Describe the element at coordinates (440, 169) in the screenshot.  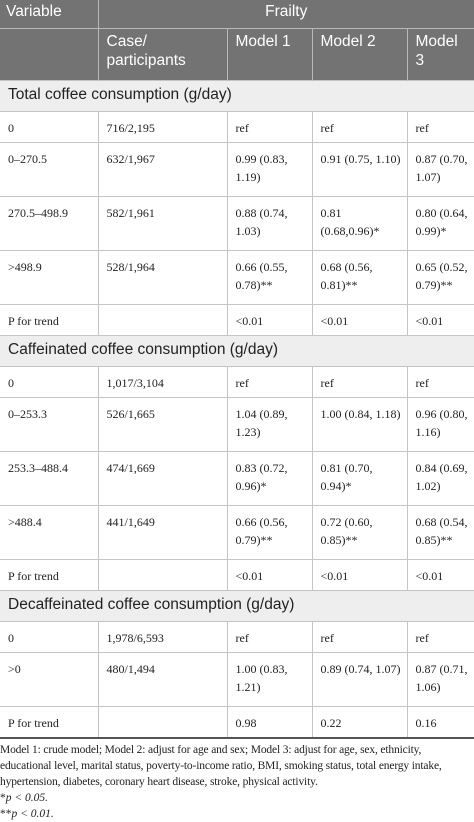
I see `model-3-cell: 0.87 (0.70, 1.07)` at that location.